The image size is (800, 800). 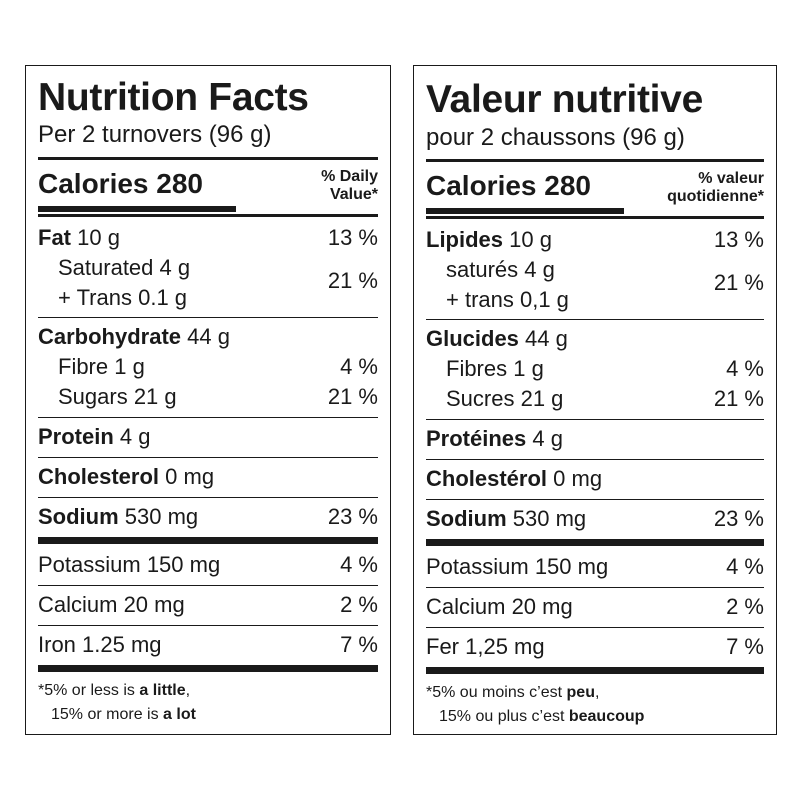 What do you see at coordinates (117, 396) in the screenshot?
I see `sugars-row: Sugars 21 g` at bounding box center [117, 396].